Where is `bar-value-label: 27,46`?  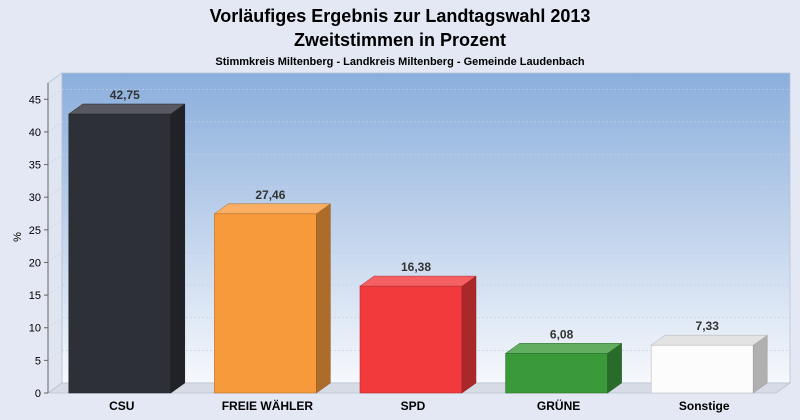
bar-value-label: 27,46 is located at coordinates (270, 195).